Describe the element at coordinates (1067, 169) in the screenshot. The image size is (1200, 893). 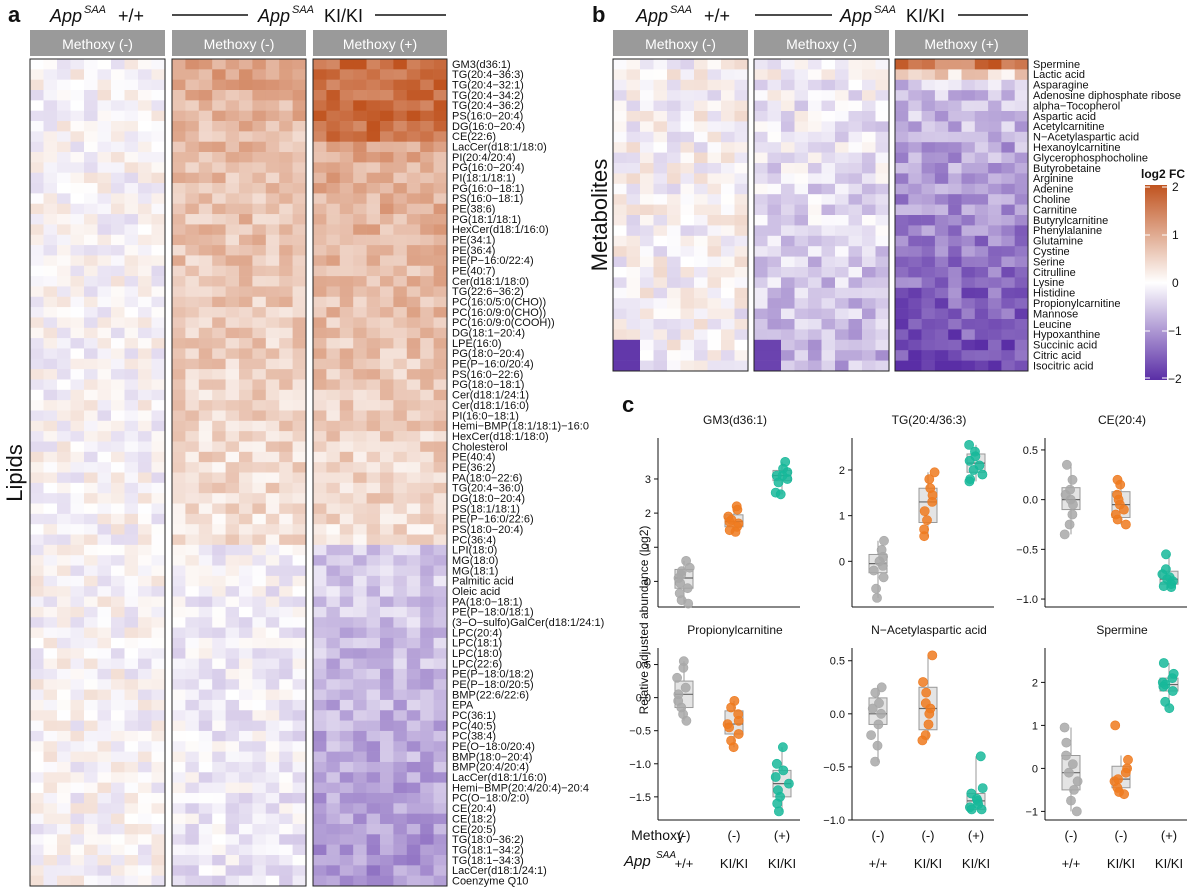
I see `metabolite-row-label: Butyrobetaine` at that location.